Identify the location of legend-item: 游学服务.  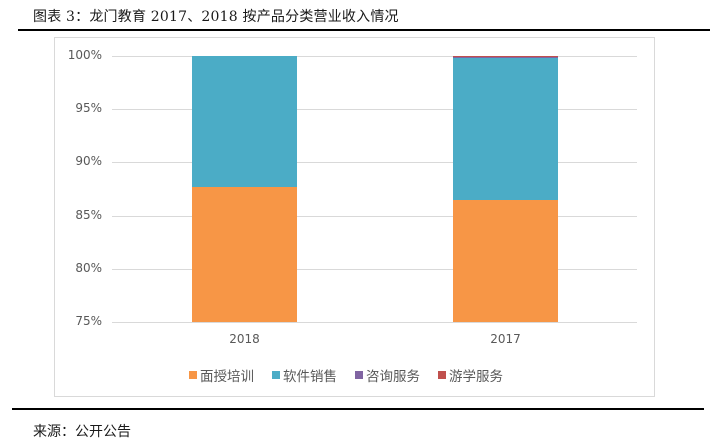
(470, 375).